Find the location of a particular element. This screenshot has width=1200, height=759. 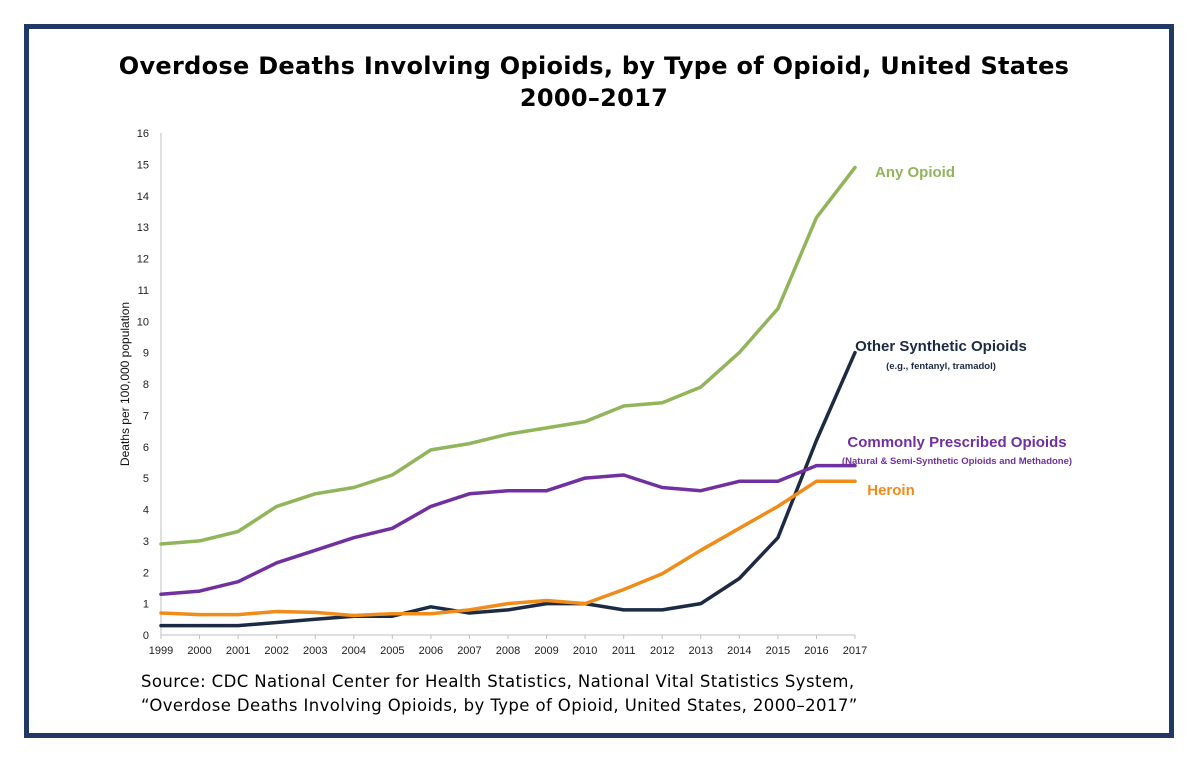

x-tick-label: 2007 is located at coordinates (469, 651).